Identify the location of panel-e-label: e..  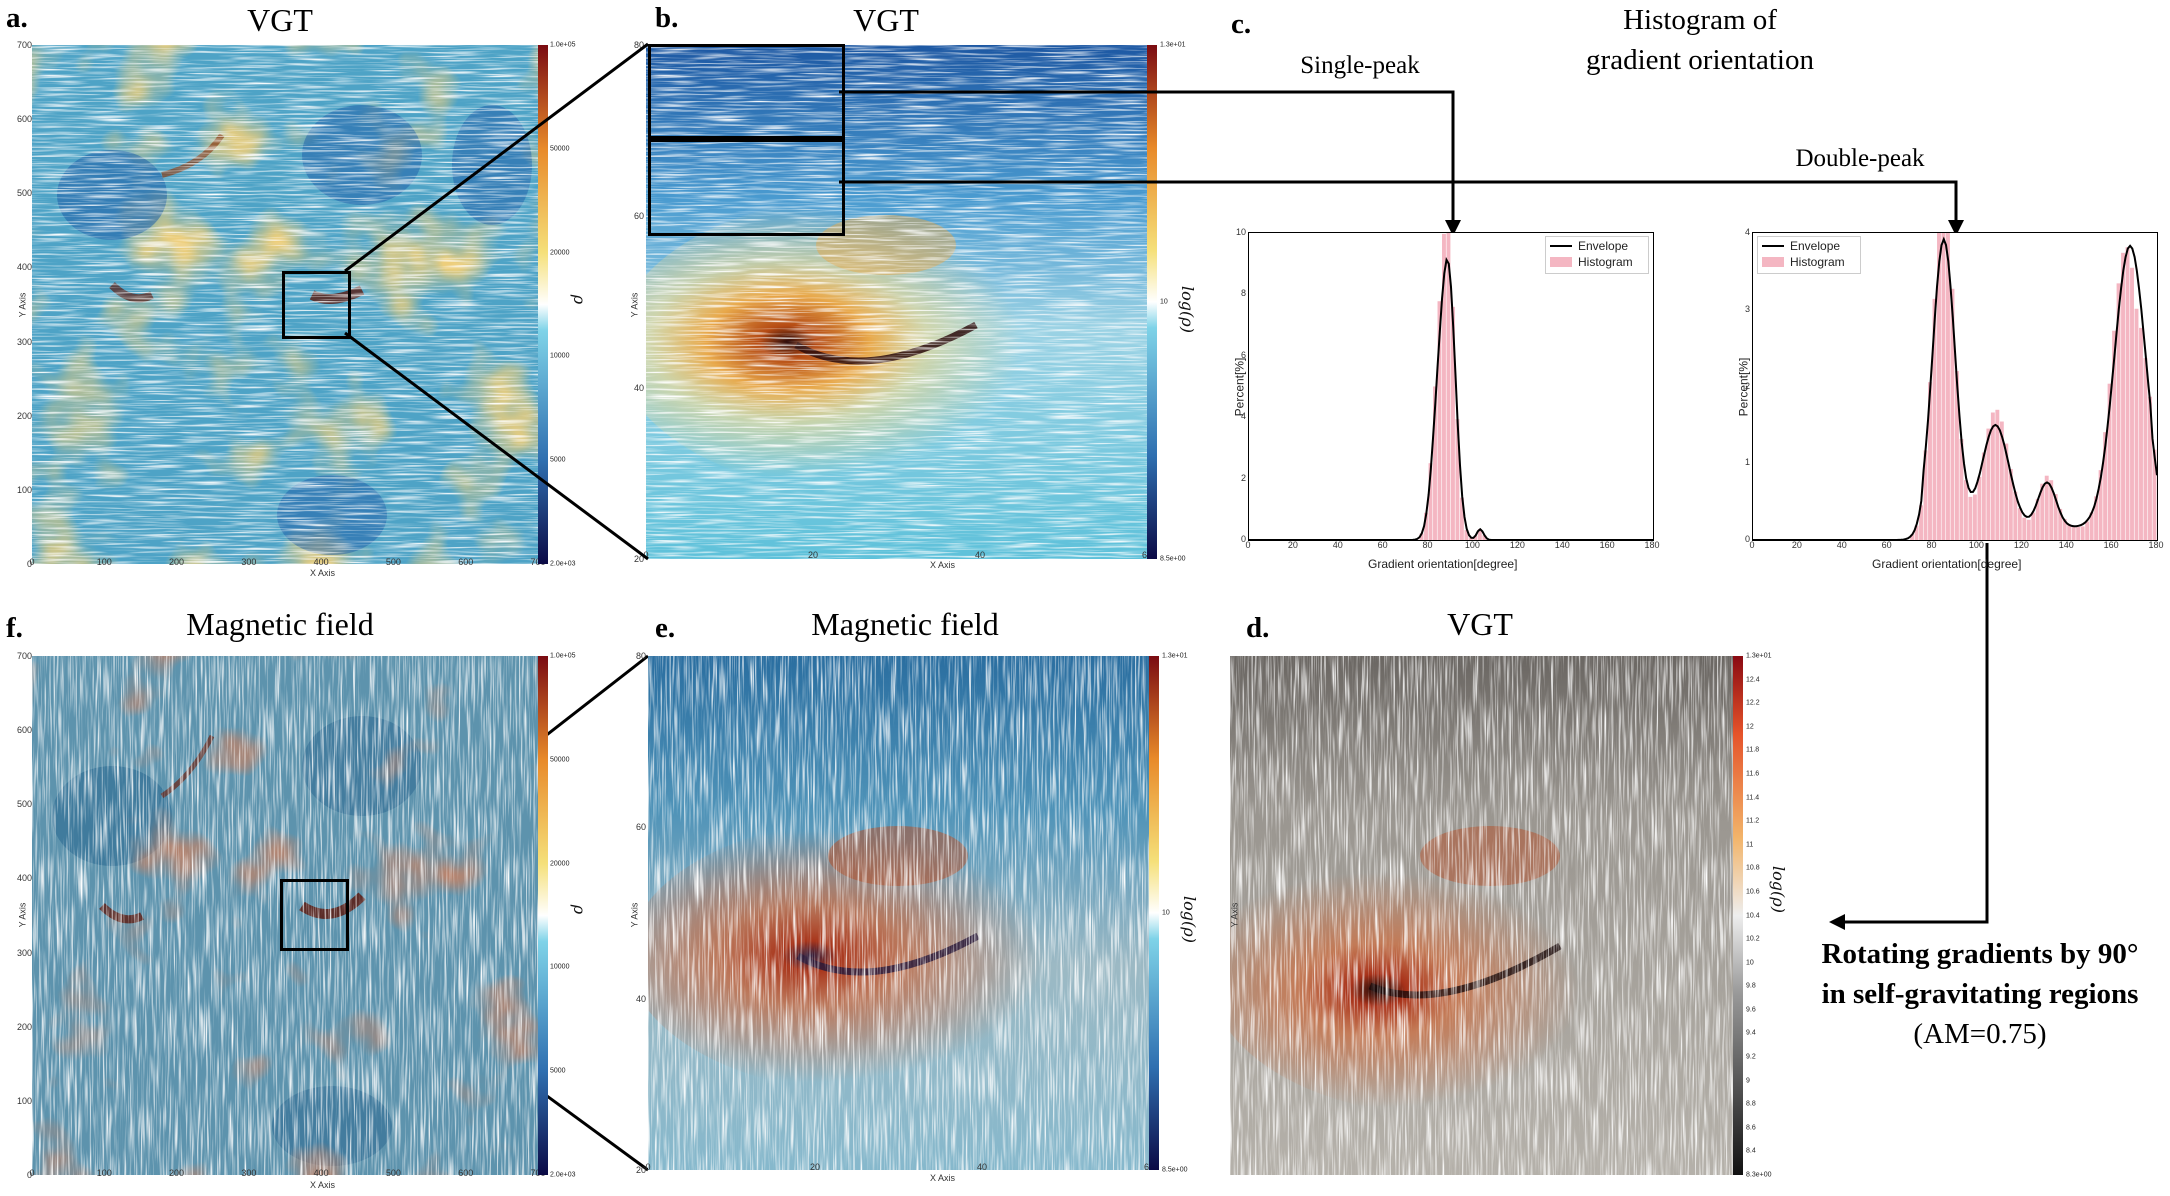
(665, 628).